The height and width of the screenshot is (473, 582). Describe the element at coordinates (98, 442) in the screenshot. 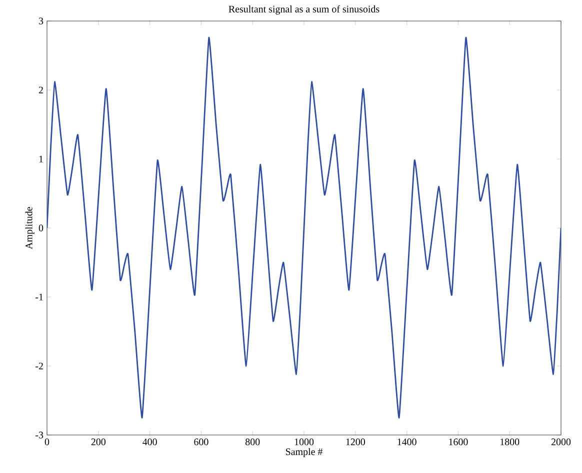

I see `x-tick-label: 200` at that location.